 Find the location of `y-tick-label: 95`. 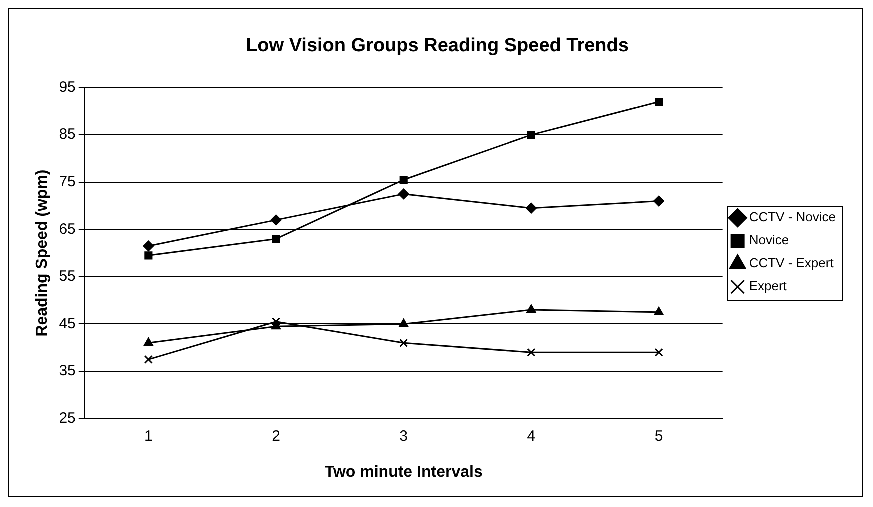

y-tick-label: 95 is located at coordinates (67, 87).